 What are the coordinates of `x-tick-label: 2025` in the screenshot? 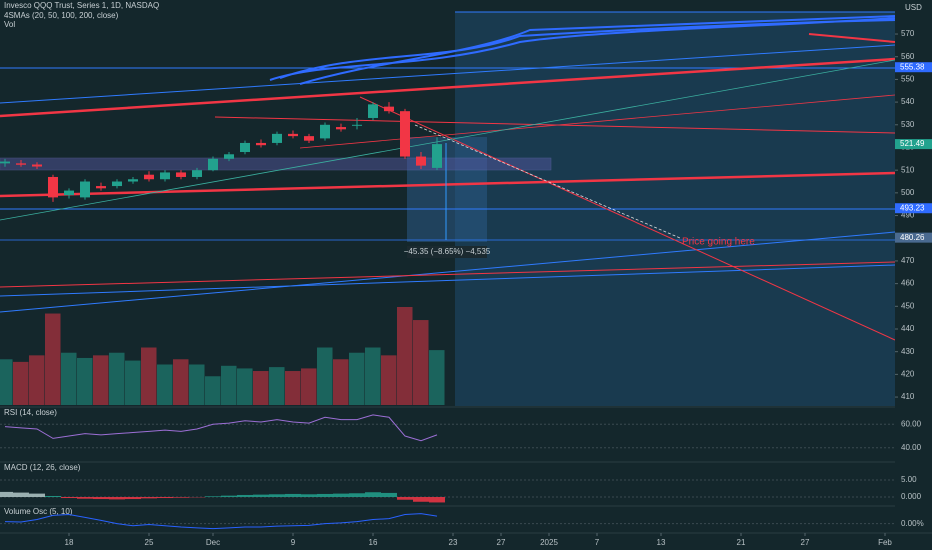 It's located at (549, 542).